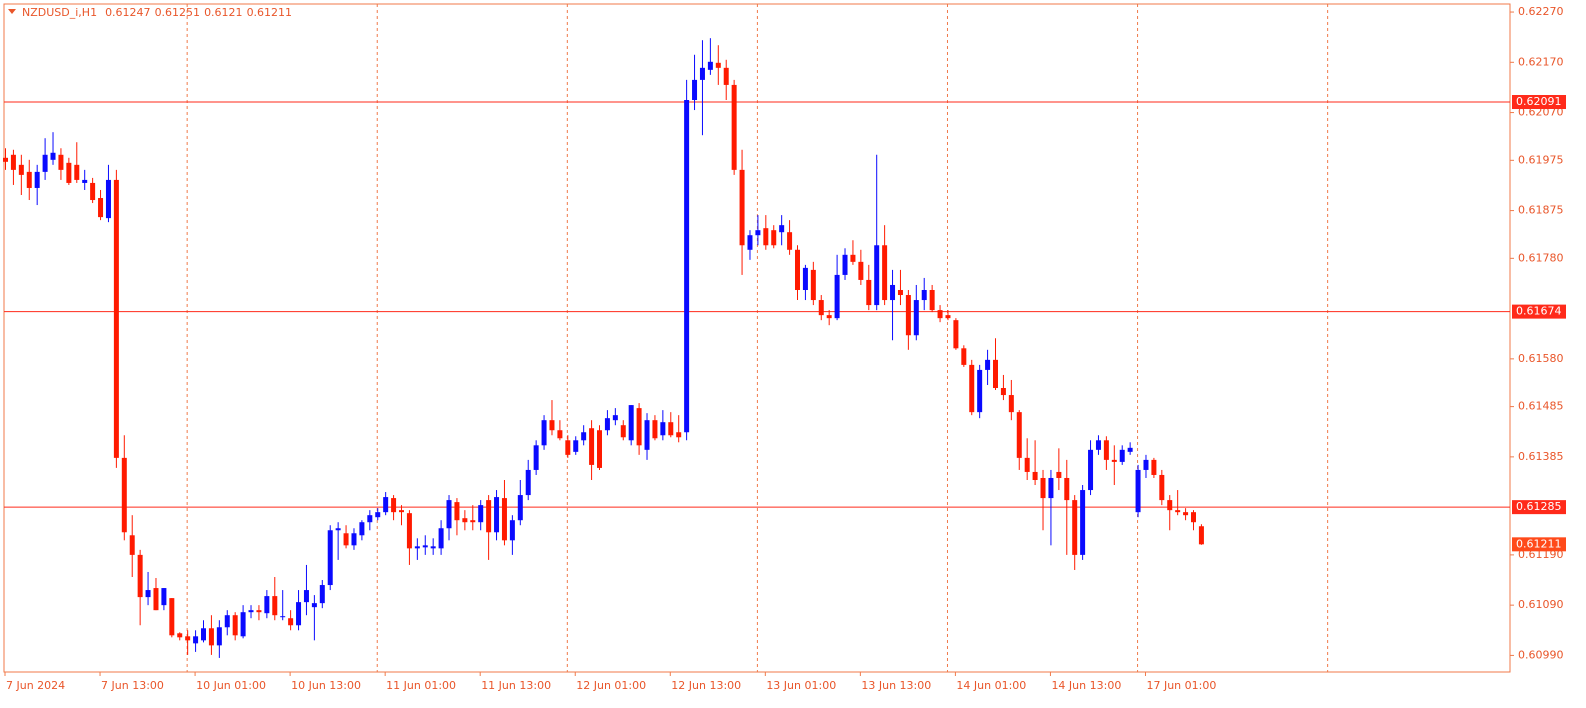 This screenshot has height=708, width=1586. Describe the element at coordinates (1541, 358) in the screenshot. I see `y-tick-label: 0.61580` at that location.